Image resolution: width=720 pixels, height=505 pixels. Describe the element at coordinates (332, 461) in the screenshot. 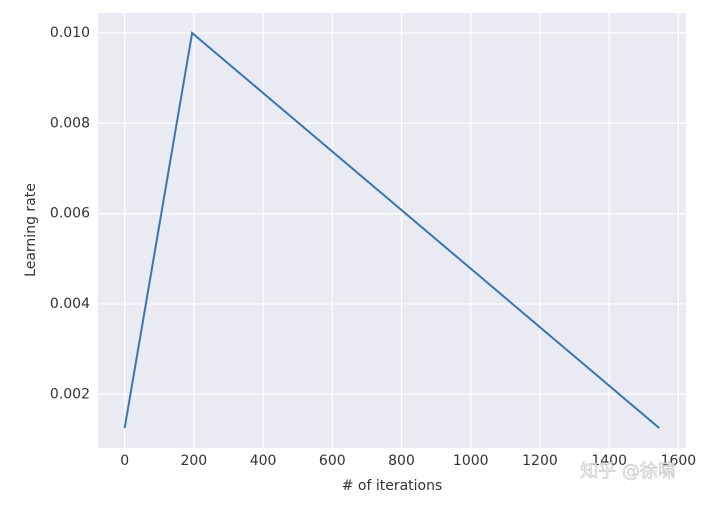

I see `x-tick-label: 600` at that location.